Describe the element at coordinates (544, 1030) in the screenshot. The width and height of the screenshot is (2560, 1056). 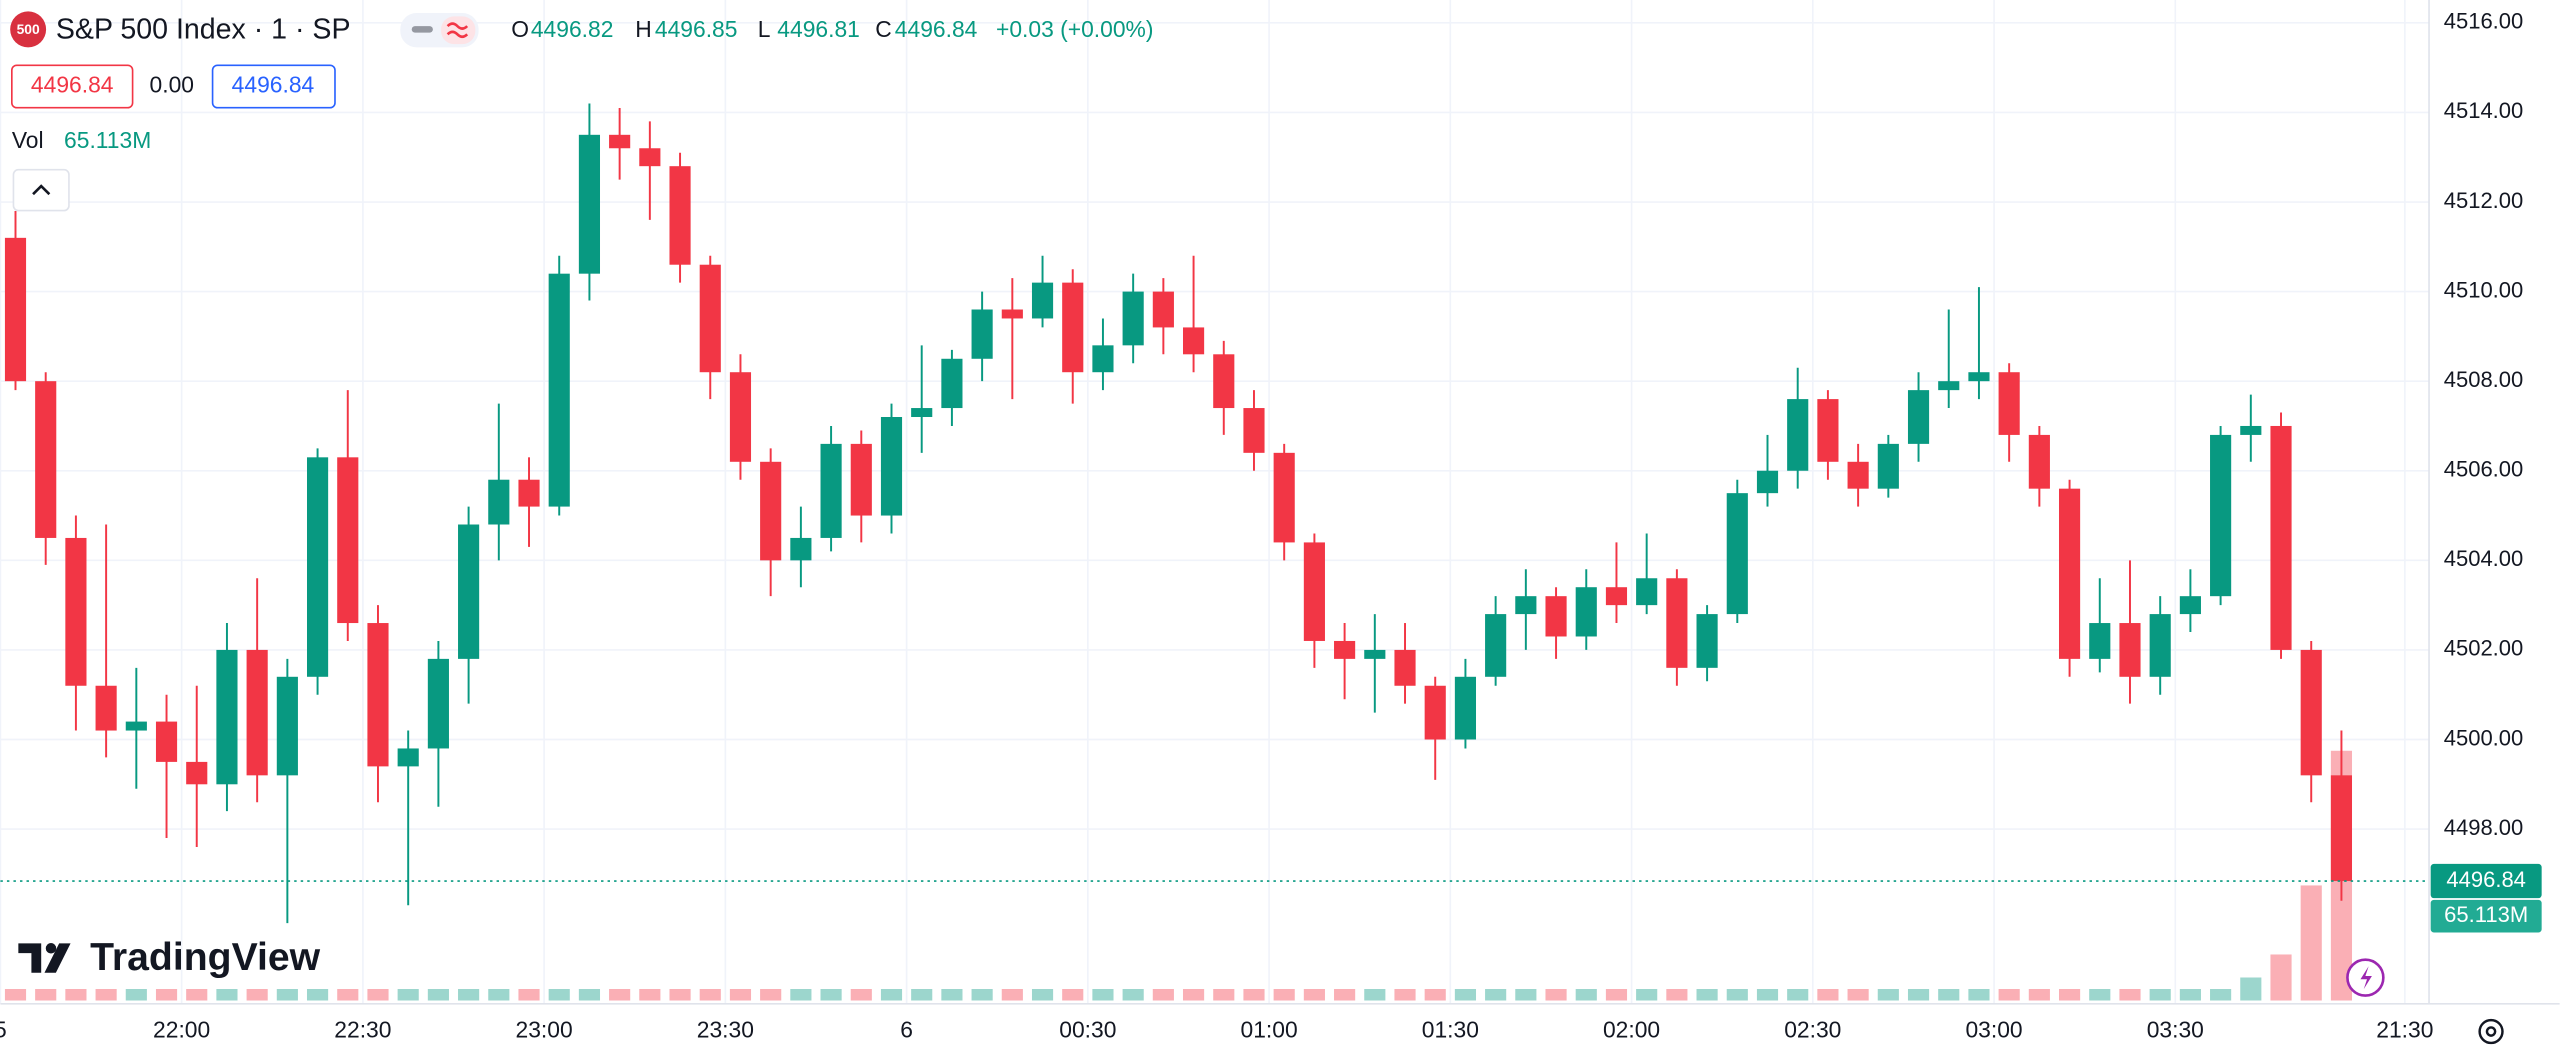
I see `x-tick-label: 23:00` at that location.